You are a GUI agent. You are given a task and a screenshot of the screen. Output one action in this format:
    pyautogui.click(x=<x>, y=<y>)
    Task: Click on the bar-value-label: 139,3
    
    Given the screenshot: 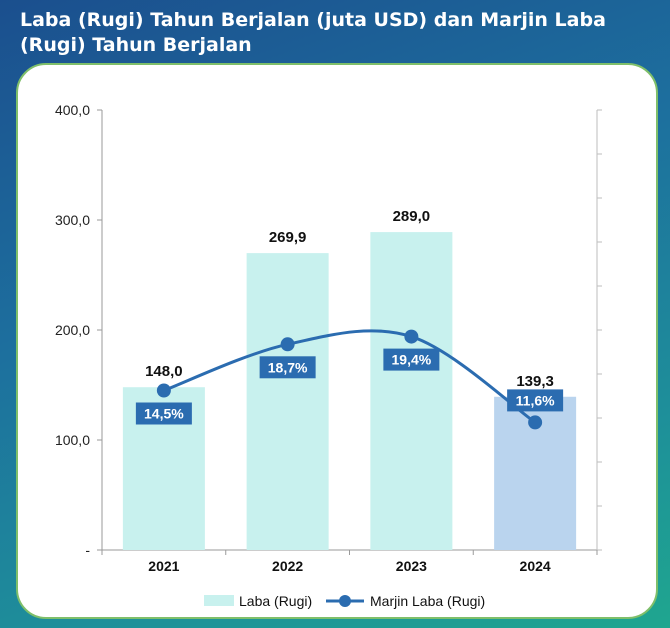 What is the action you would take?
    pyautogui.click(x=535, y=381)
    